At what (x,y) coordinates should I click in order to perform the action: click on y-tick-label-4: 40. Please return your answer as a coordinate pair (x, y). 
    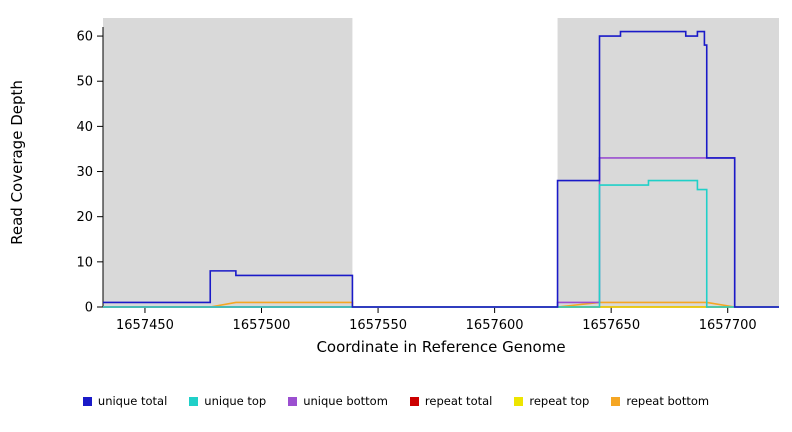
    Looking at the image, I should click on (84, 127).